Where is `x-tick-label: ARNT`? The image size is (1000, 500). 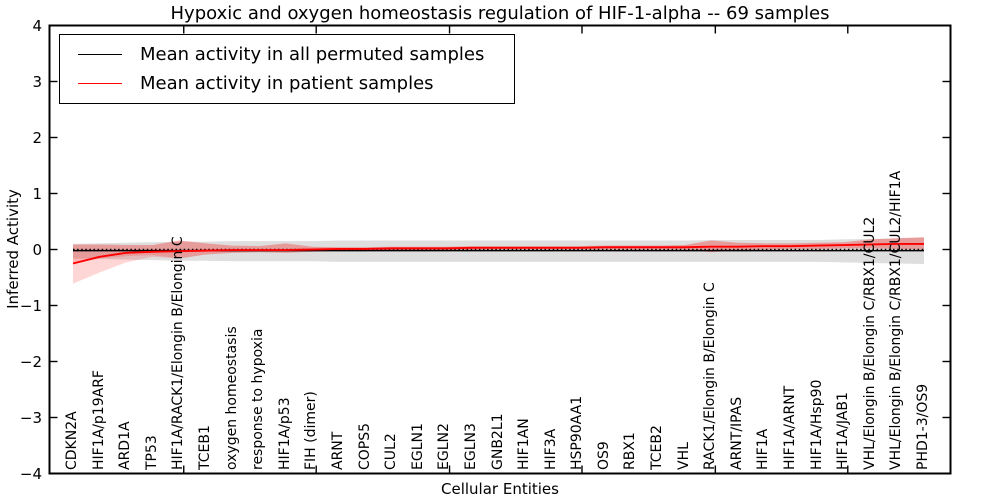
x-tick-label: ARNT is located at coordinates (337, 450).